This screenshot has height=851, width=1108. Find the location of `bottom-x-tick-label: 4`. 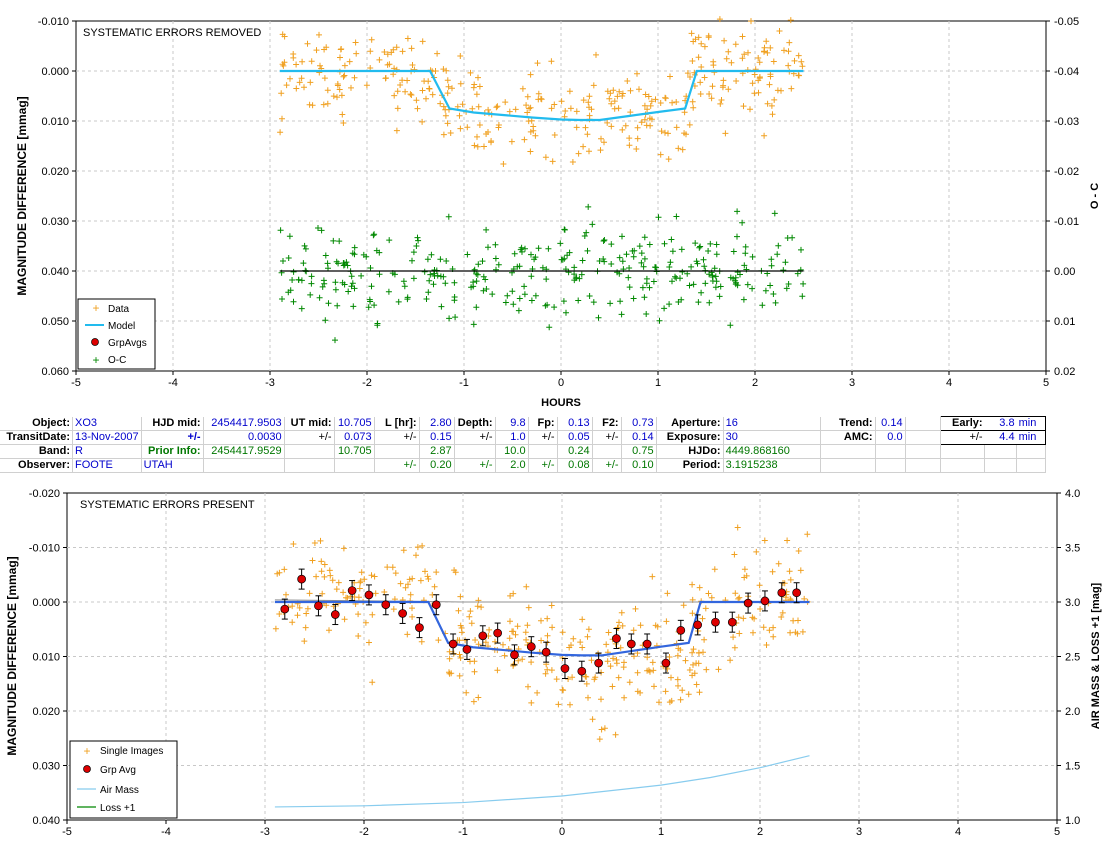

bottom-x-tick-label: 4 is located at coordinates (958, 832).